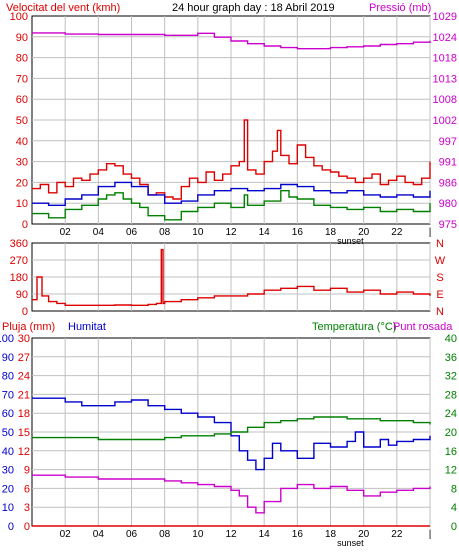 The width and height of the screenshot is (459, 554). Describe the element at coordinates (27, 489) in the screenshot. I see `y-tick-label-rain: 6` at that location.